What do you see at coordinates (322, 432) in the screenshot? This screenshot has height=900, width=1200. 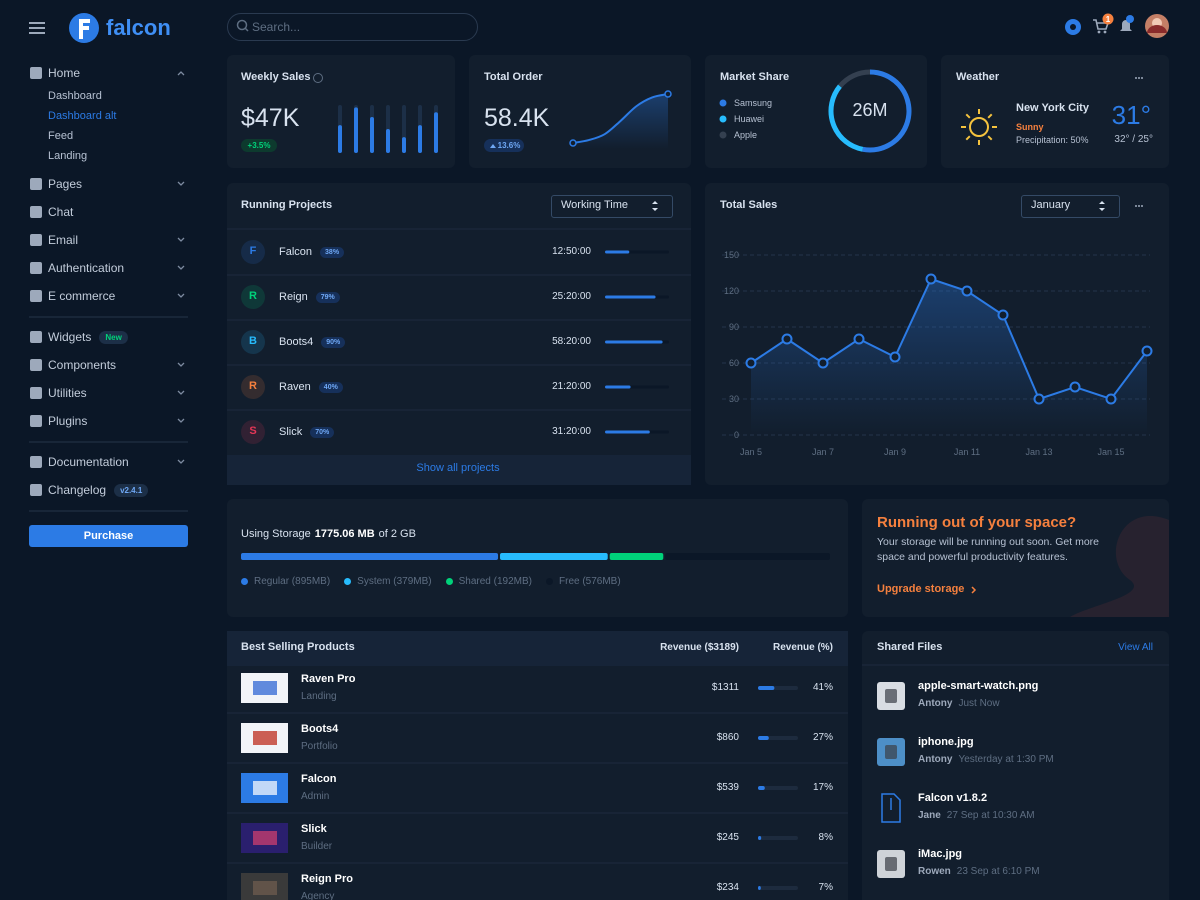 I see `project-percent: 70%` at bounding box center [322, 432].